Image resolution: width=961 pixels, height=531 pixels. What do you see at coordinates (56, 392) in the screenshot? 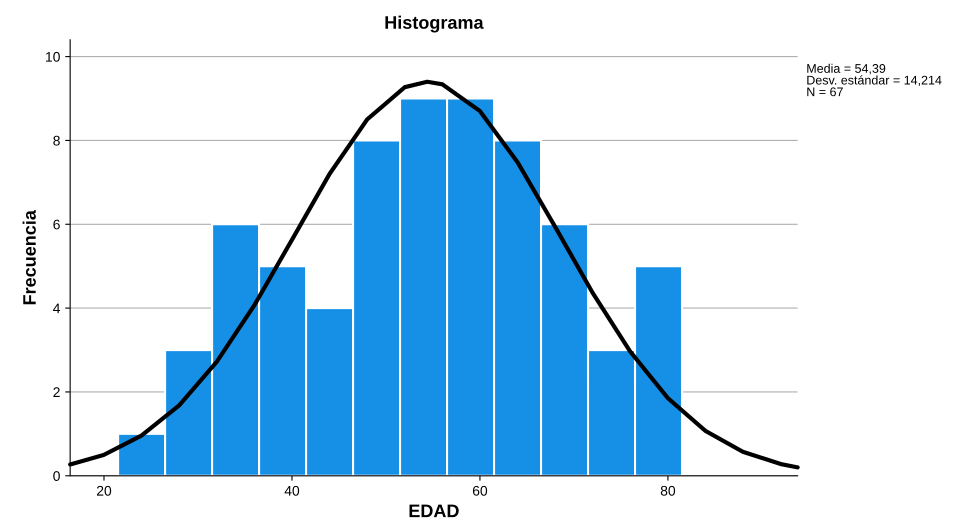
I see `y-tick-label: 2` at bounding box center [56, 392].